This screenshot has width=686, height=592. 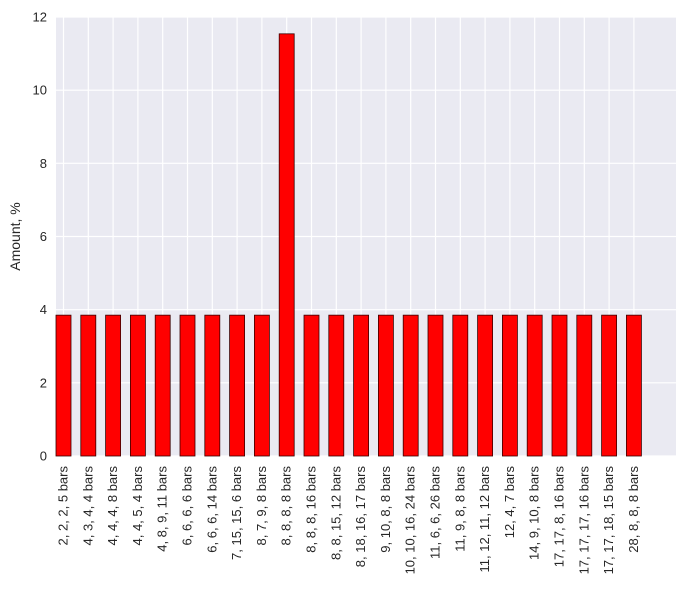 What do you see at coordinates (63, 506) in the screenshot?
I see `x-tick-label: 2, 2, 2, 5 bars` at bounding box center [63, 506].